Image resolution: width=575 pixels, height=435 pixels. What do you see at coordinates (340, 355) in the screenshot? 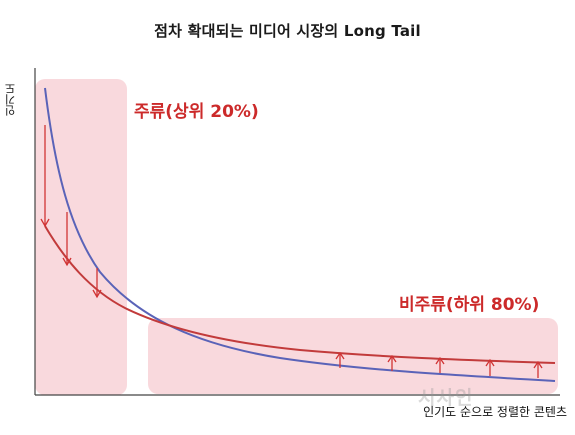
I see `up-arrow-1-head` at bounding box center [340, 355].